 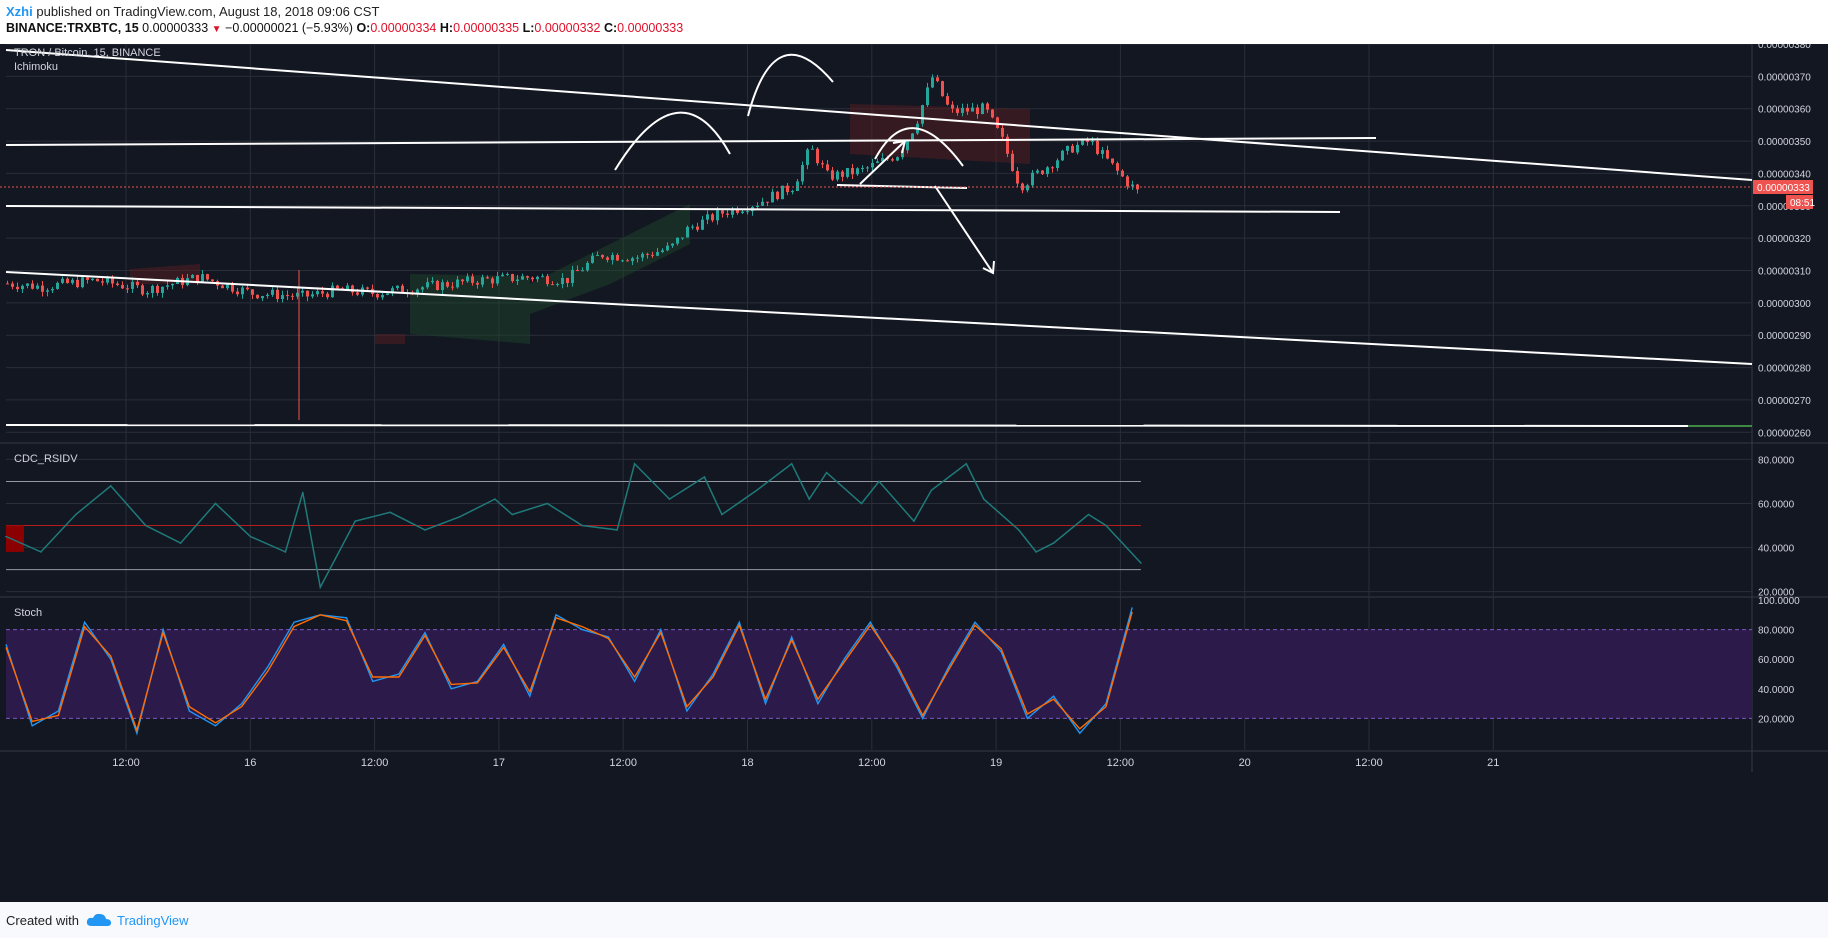 What do you see at coordinates (1776, 719) in the screenshot?
I see `stoch-axis-label: 20.0000` at bounding box center [1776, 719].